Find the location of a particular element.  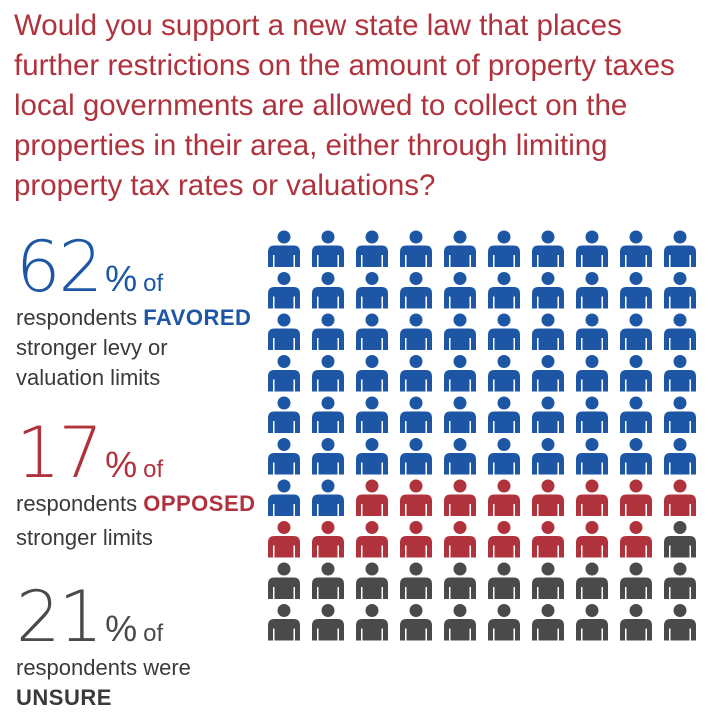

stat-unsure-line-1: respondents were is located at coordinates (103, 667).